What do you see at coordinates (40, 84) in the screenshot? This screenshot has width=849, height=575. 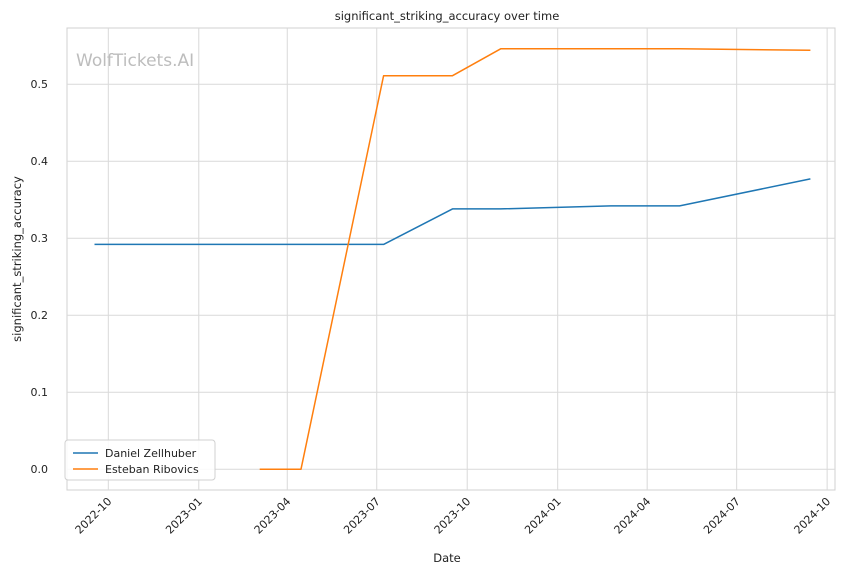 I see `y-tick-label: 0.5` at bounding box center [40, 84].